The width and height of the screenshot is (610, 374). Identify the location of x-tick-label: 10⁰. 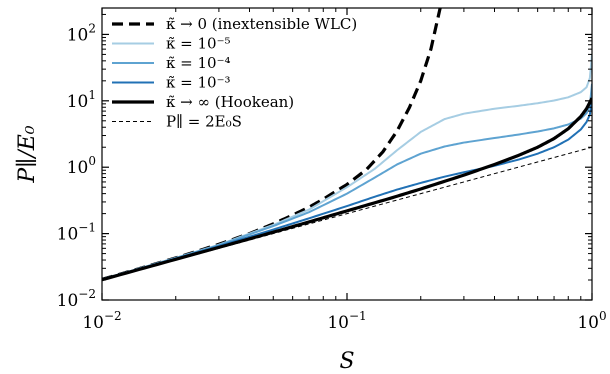
(591, 321).